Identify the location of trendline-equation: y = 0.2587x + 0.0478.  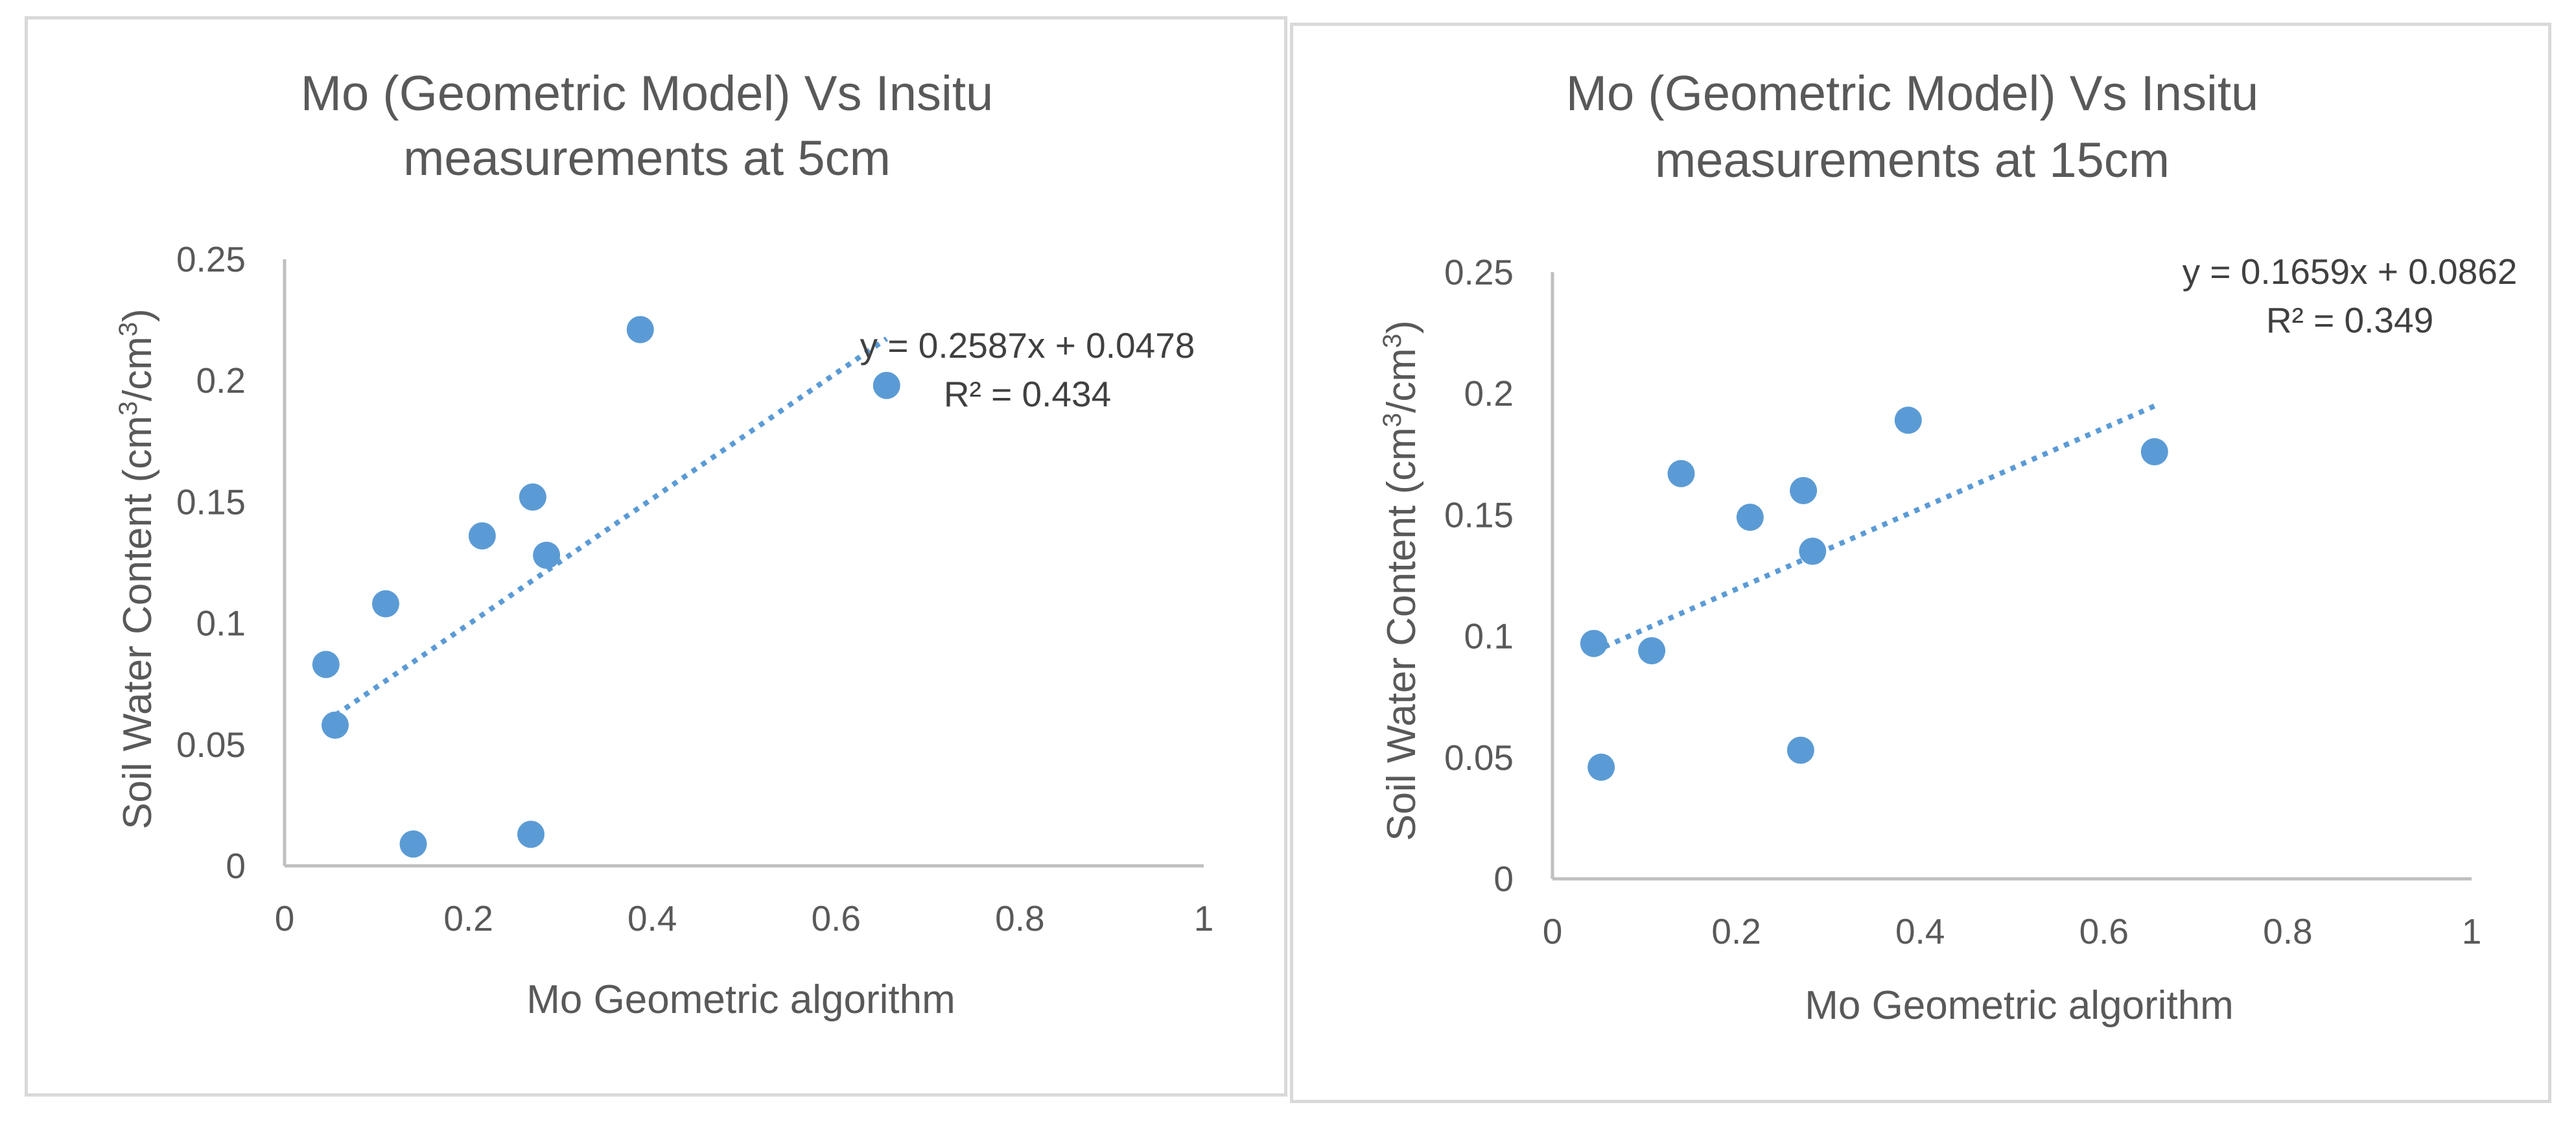
(1027, 345).